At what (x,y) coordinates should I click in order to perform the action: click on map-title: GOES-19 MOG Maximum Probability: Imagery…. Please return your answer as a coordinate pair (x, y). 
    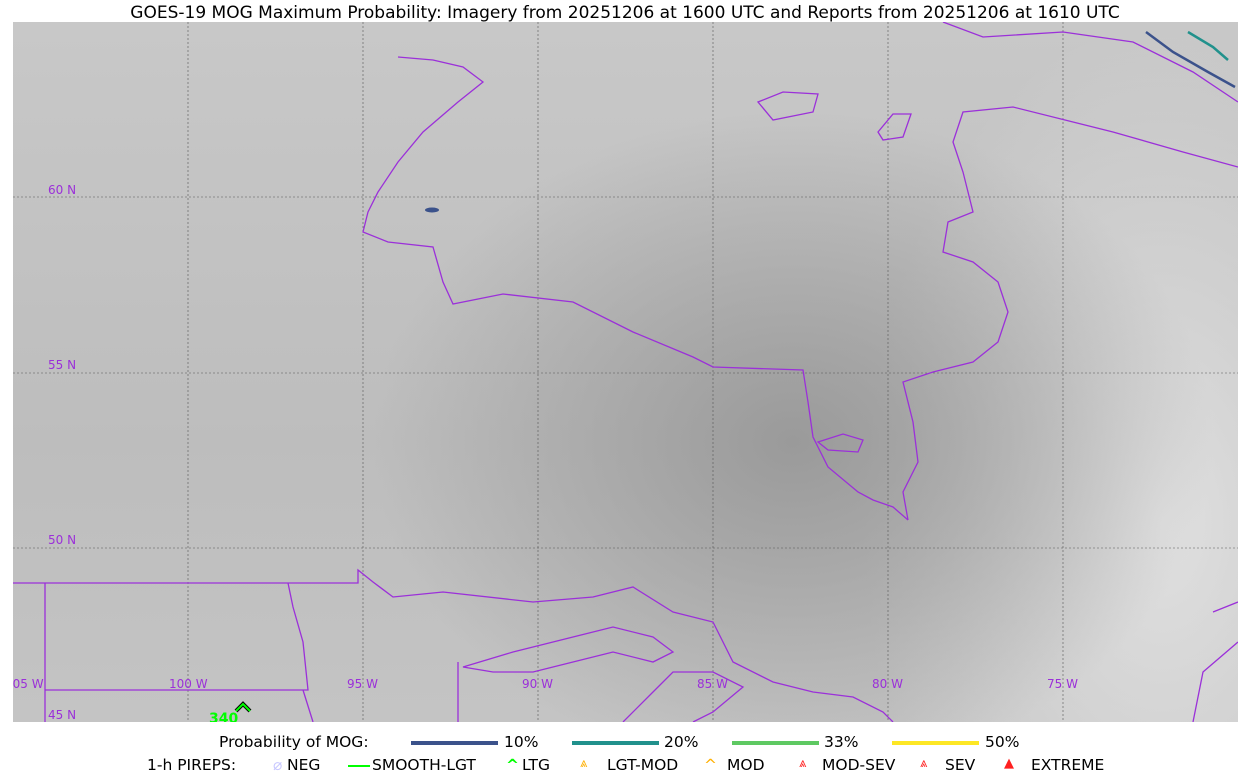
    Looking at the image, I should click on (625, 13).